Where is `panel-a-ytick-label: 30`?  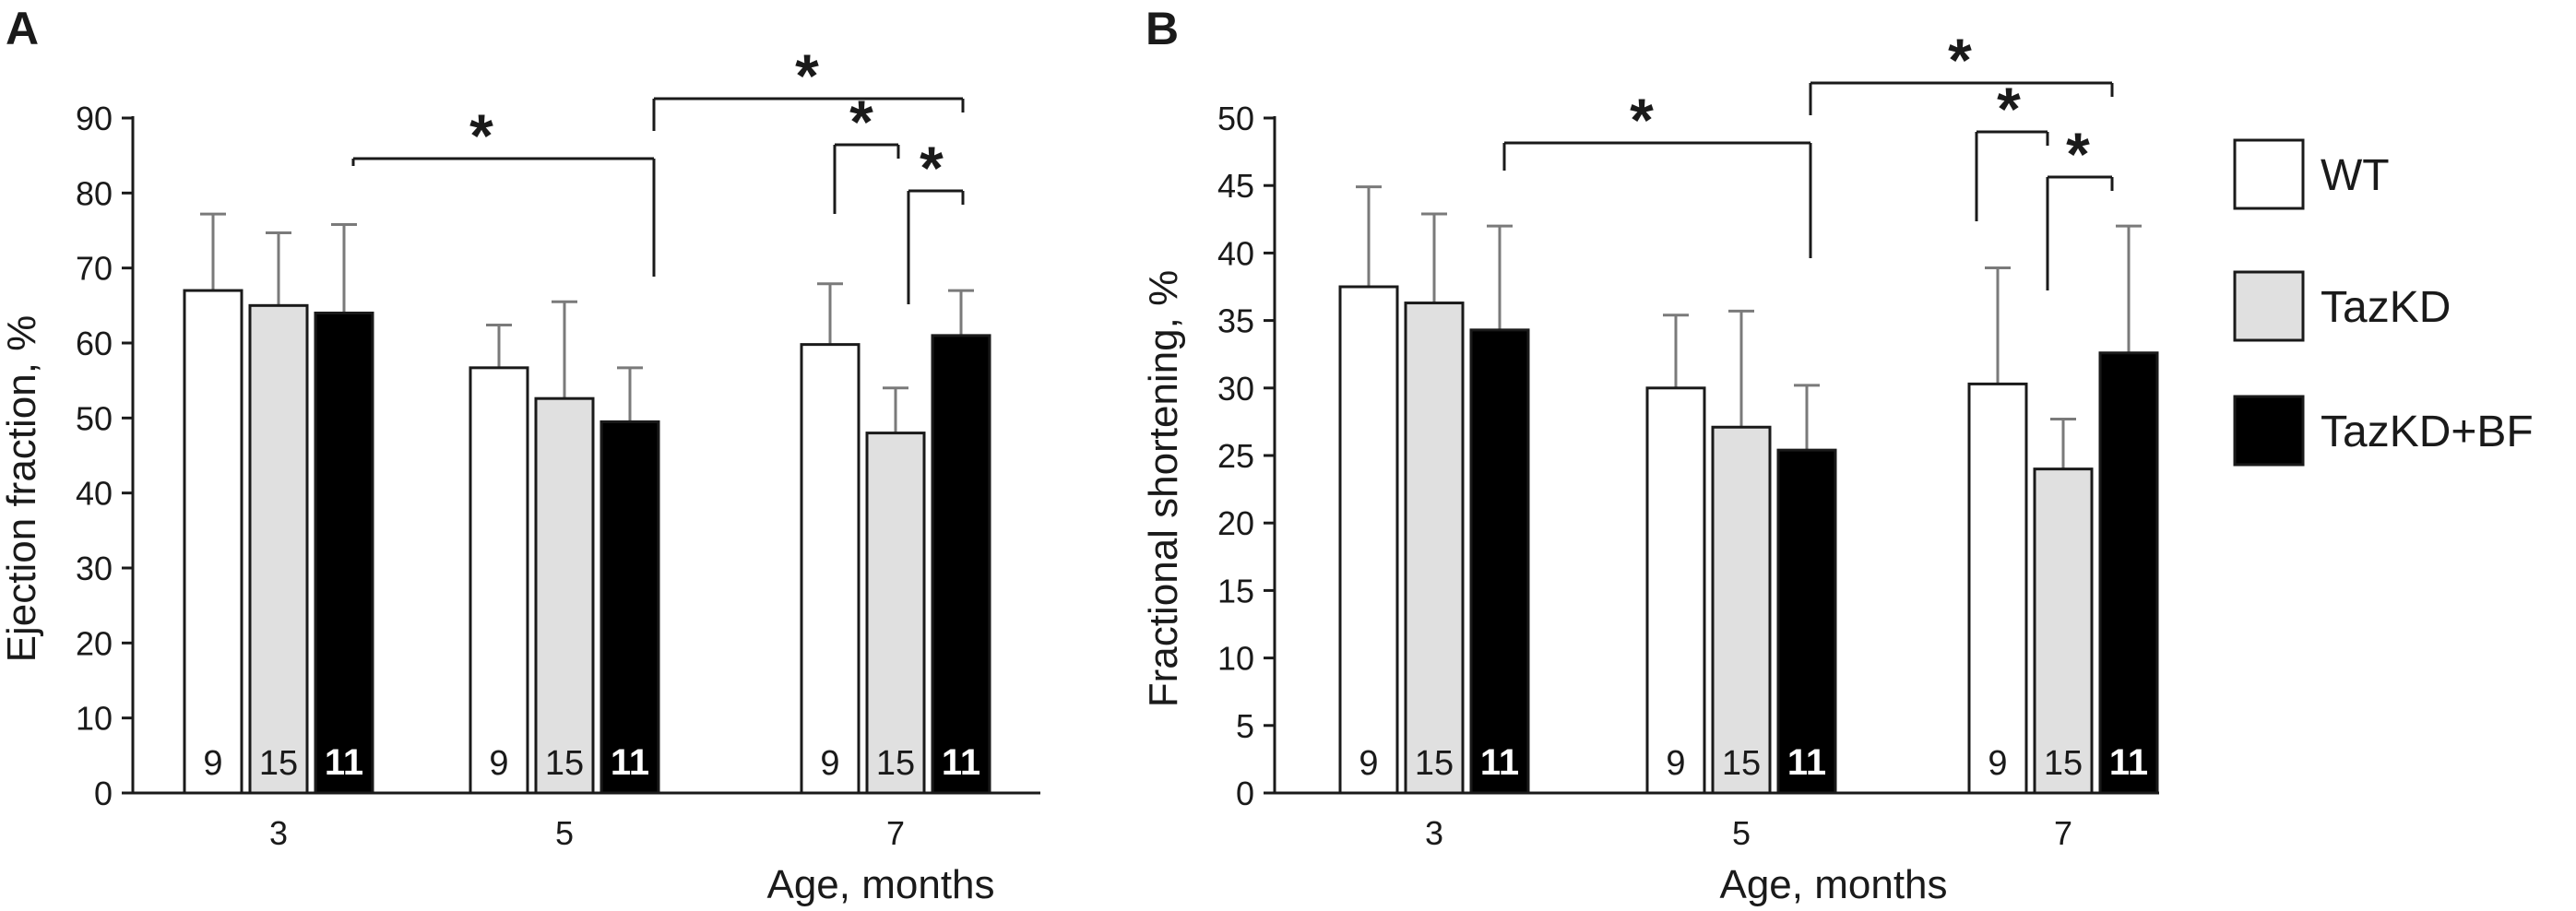 panel-a-ytick-label: 30 is located at coordinates (94, 568).